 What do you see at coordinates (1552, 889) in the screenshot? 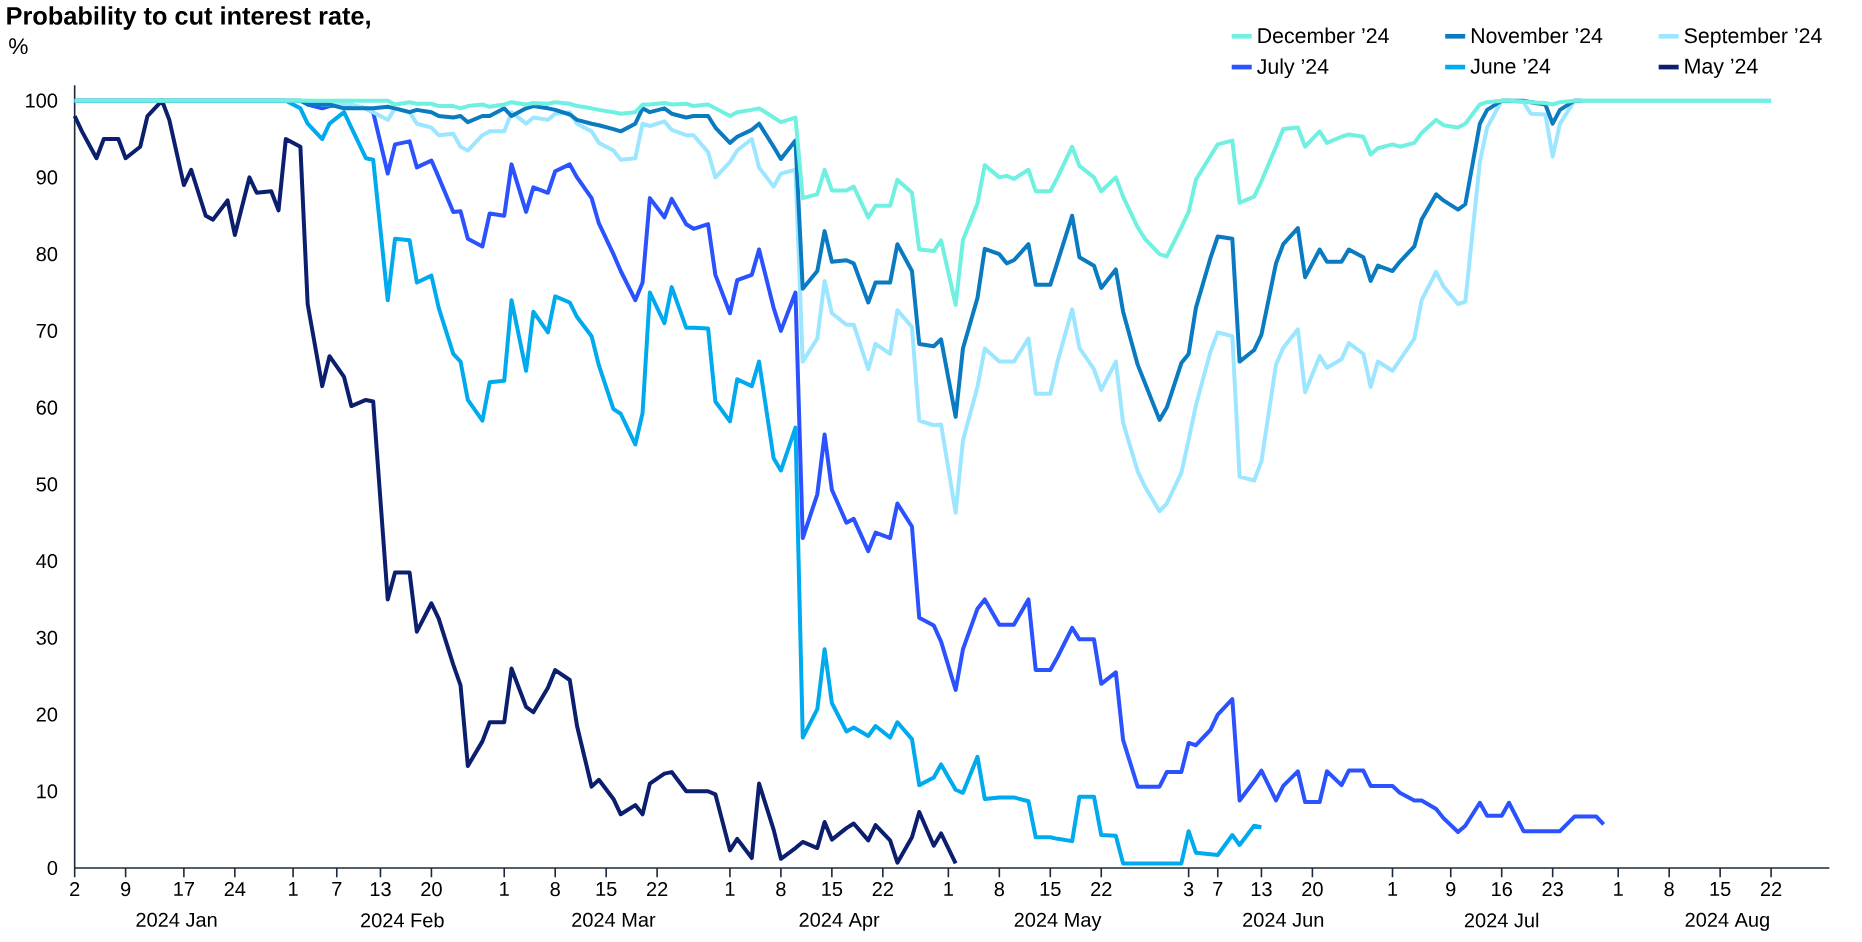
I see `x-tick-label: 23` at bounding box center [1552, 889].